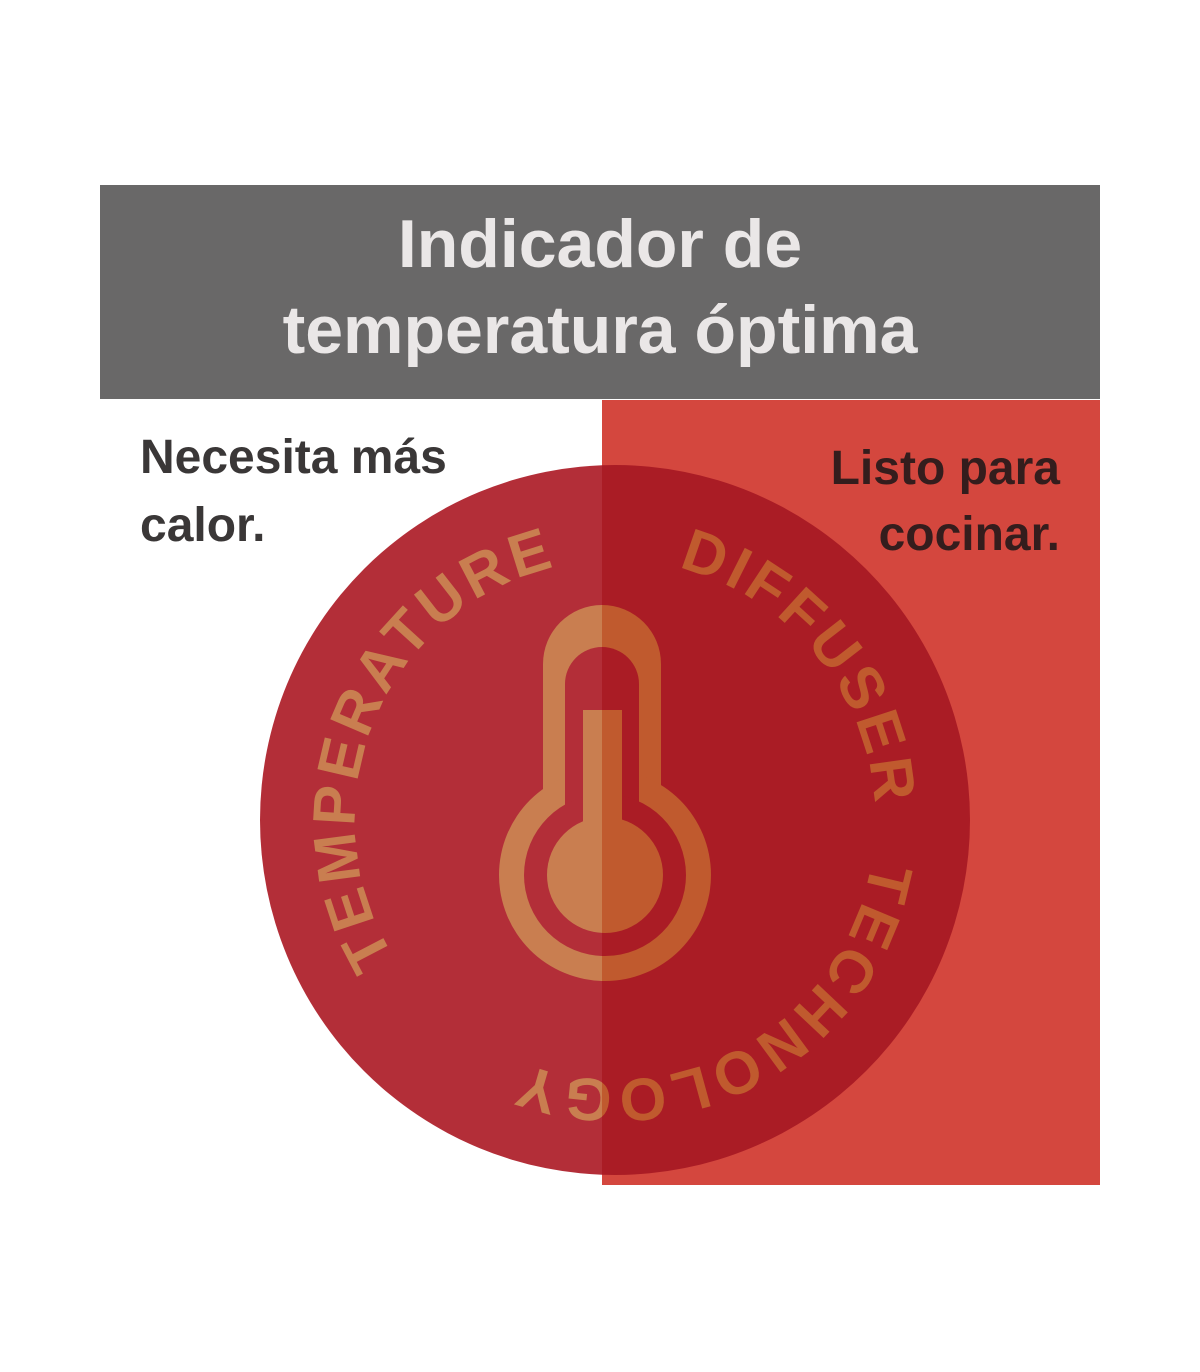 Image resolution: width=1200 pixels, height=1372 pixels. I want to click on ready-to-cook-line-2: cocinar., so click(969, 534).